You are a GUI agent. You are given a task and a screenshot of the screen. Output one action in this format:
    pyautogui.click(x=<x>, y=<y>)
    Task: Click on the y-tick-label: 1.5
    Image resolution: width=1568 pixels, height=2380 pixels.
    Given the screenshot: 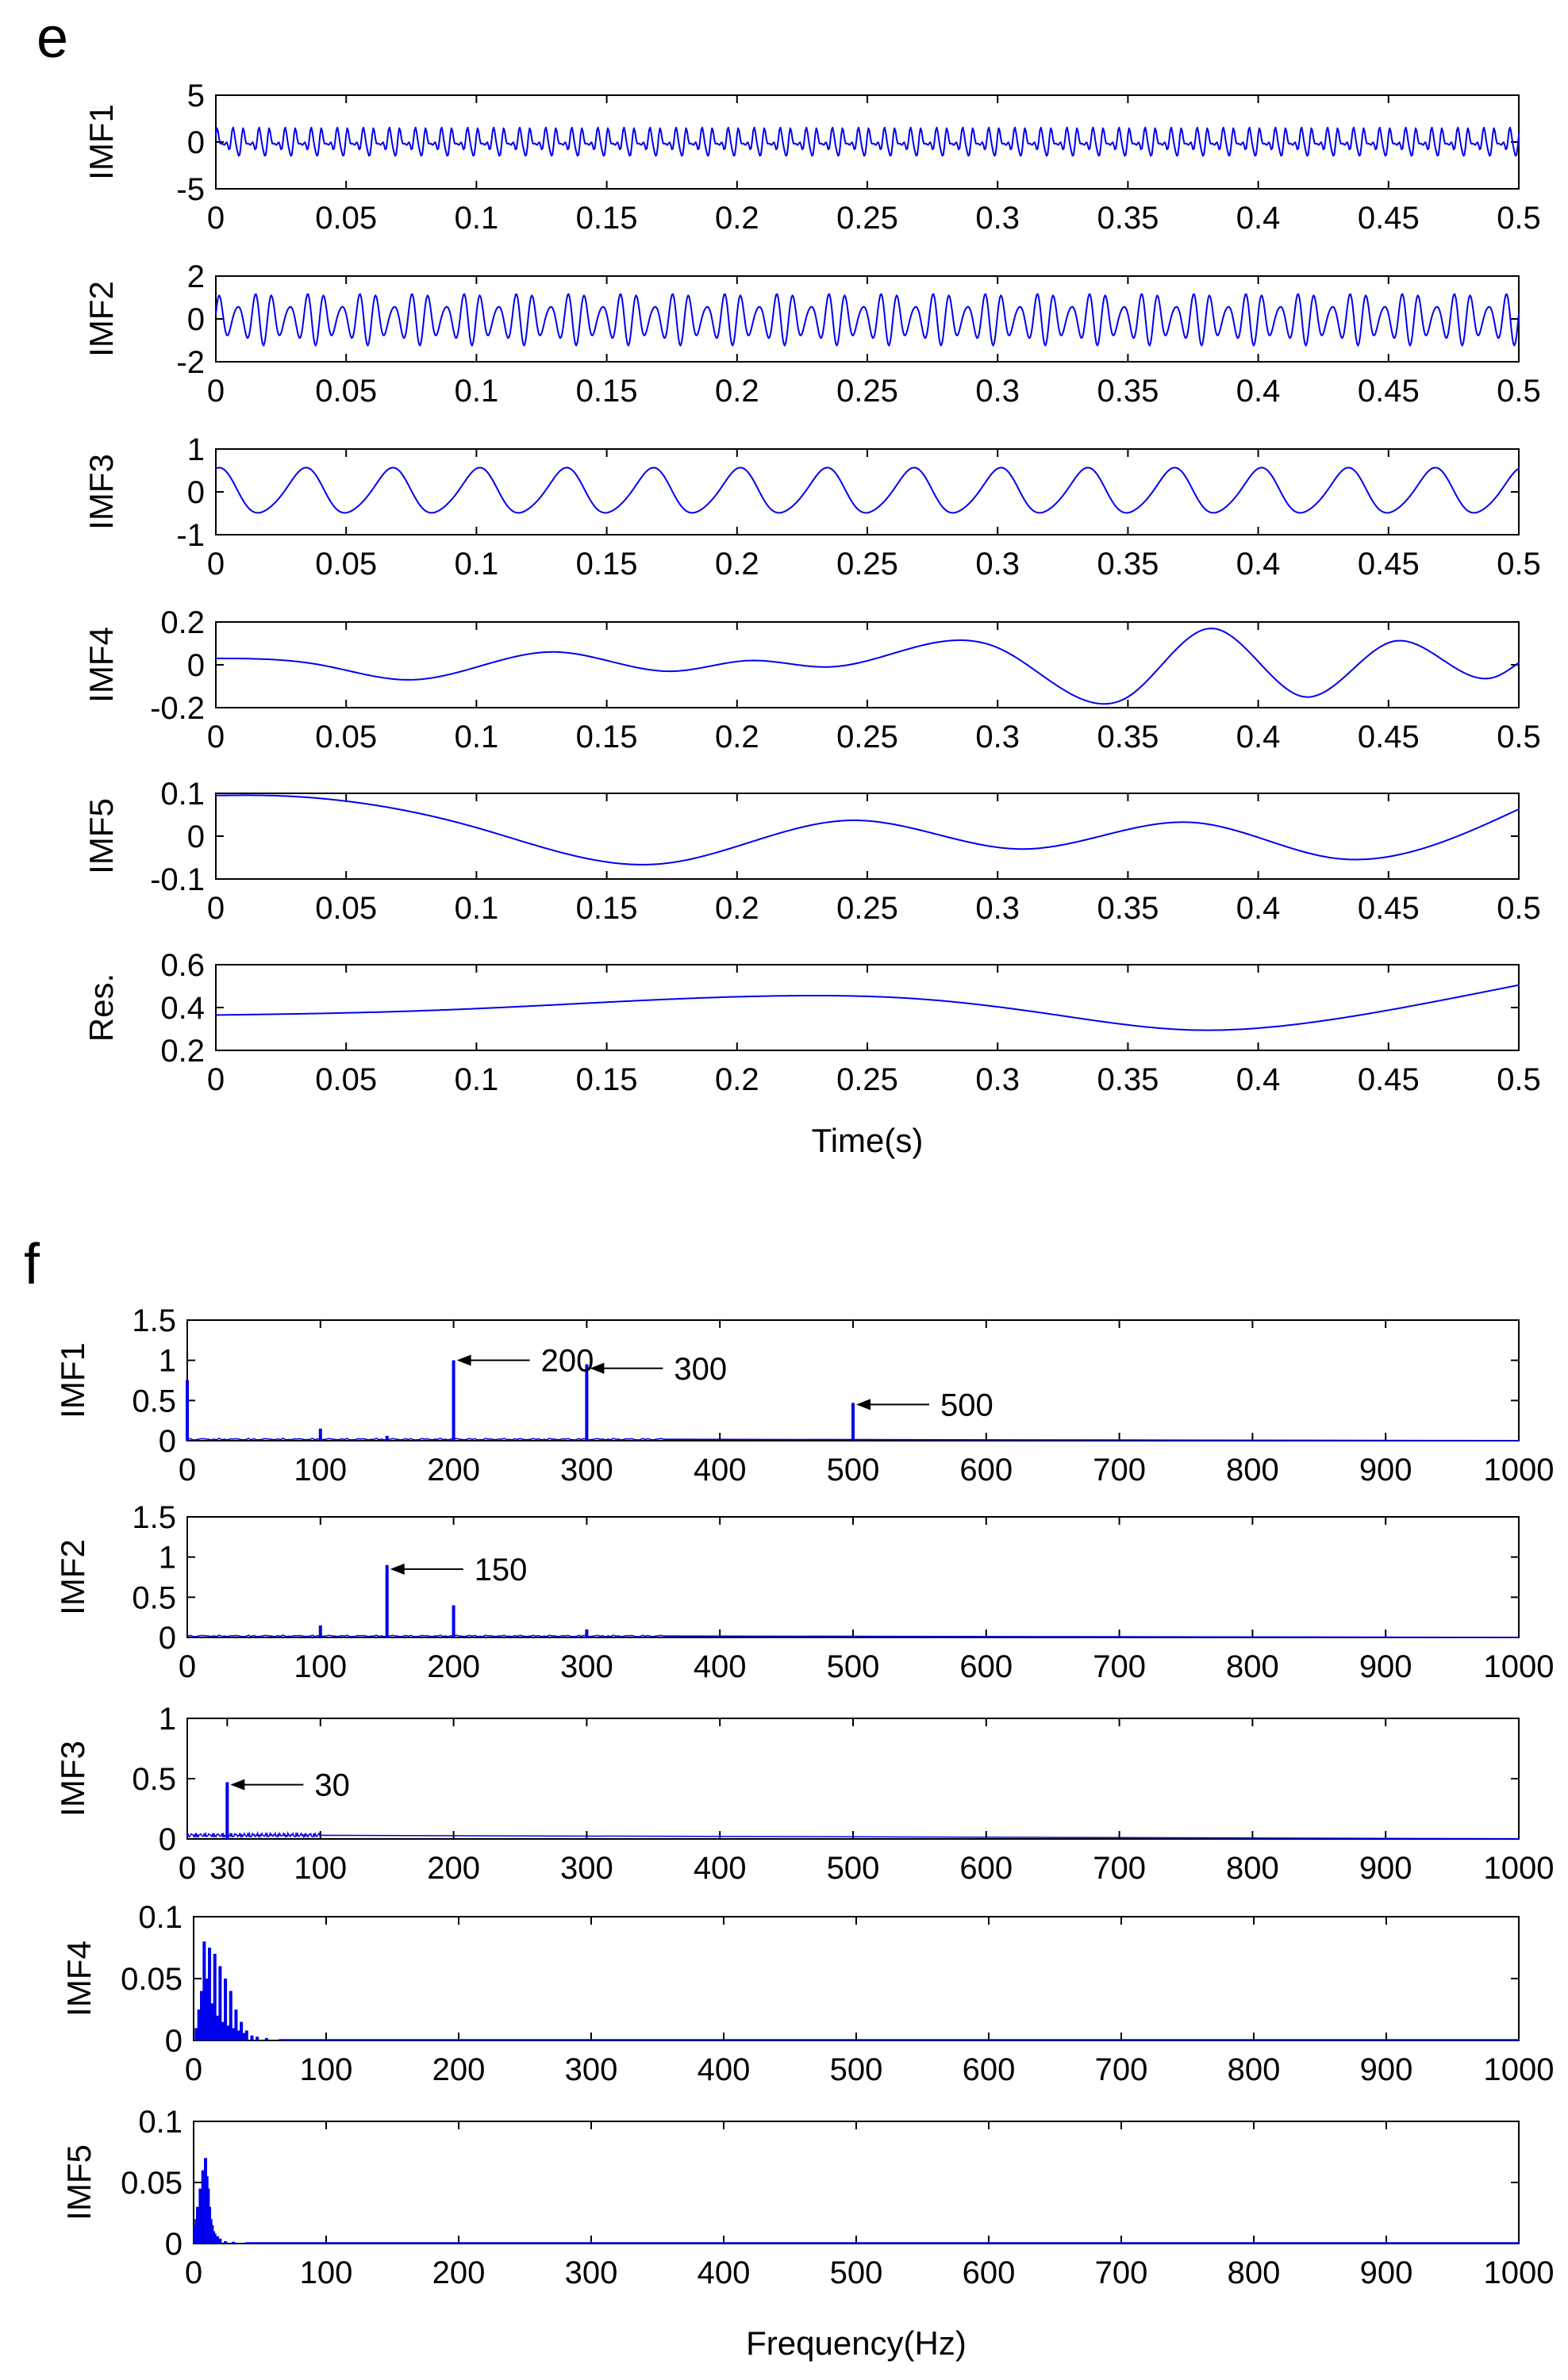 What is the action you would take?
    pyautogui.click(x=154, y=1320)
    